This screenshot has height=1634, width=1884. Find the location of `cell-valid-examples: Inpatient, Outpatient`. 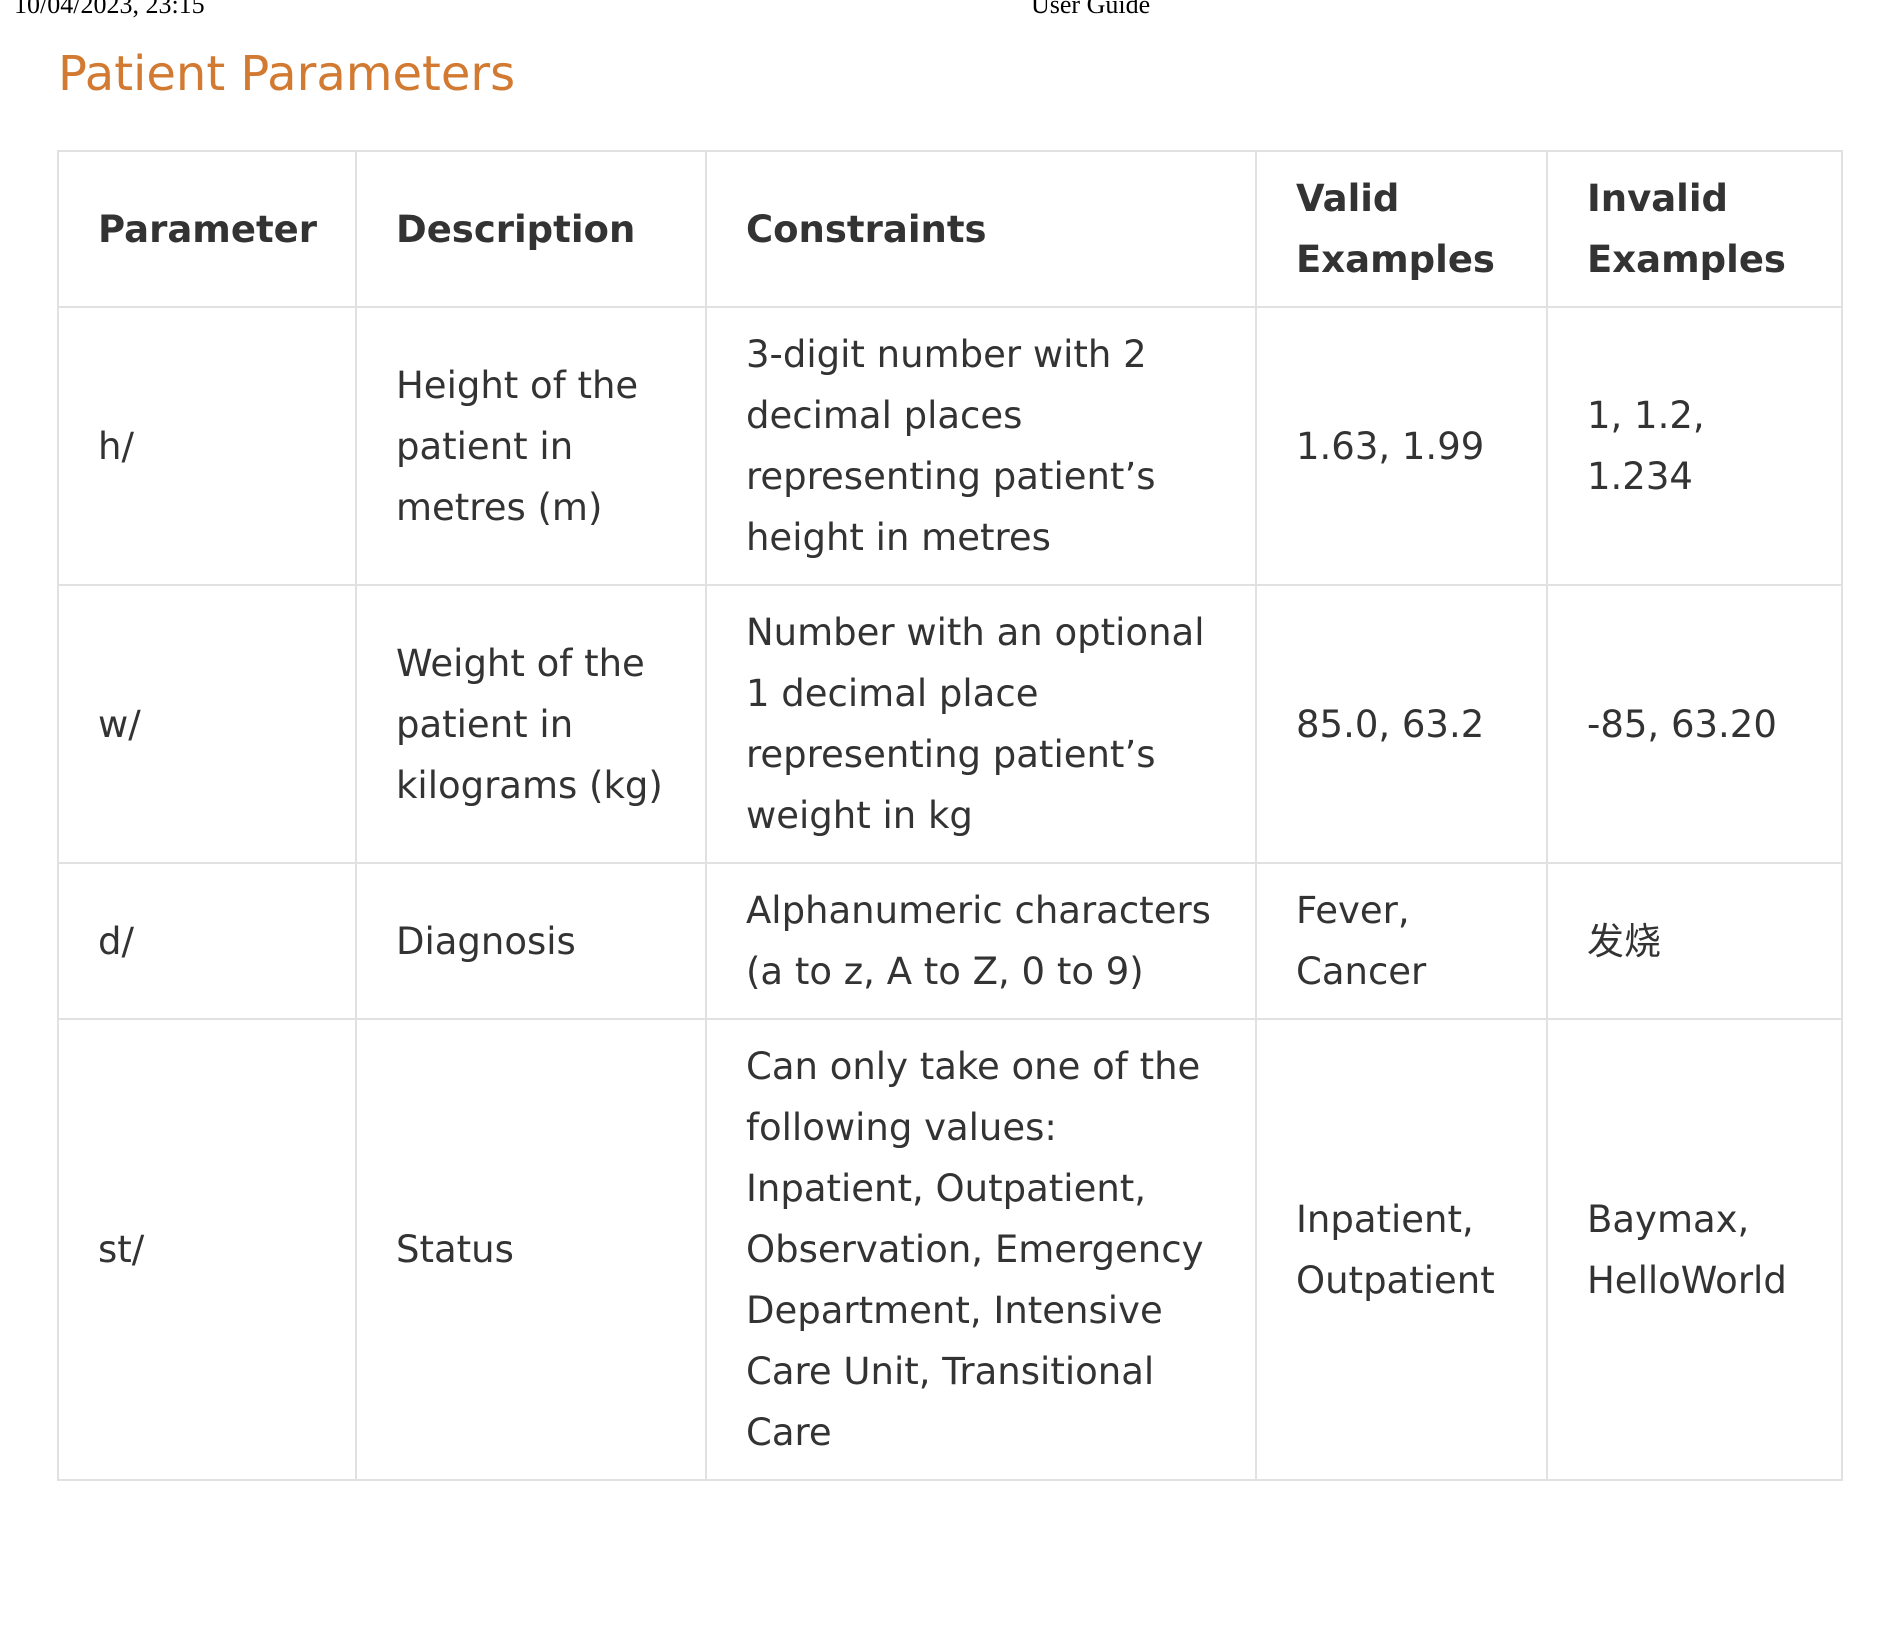

cell-valid-examples: Inpatient, Outpatient is located at coordinates (1401, 1249).